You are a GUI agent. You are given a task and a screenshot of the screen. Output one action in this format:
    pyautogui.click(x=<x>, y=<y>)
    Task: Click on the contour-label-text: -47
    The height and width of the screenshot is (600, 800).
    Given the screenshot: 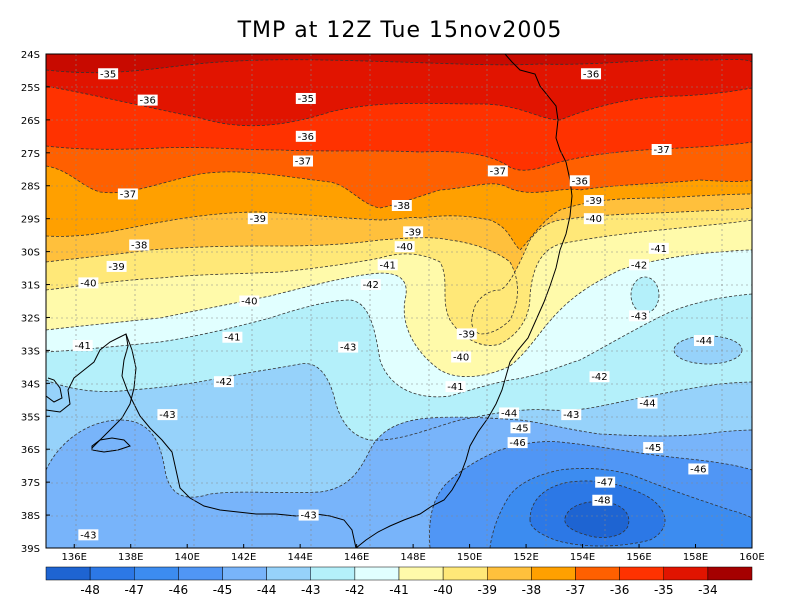 What is the action you would take?
    pyautogui.click(x=605, y=483)
    